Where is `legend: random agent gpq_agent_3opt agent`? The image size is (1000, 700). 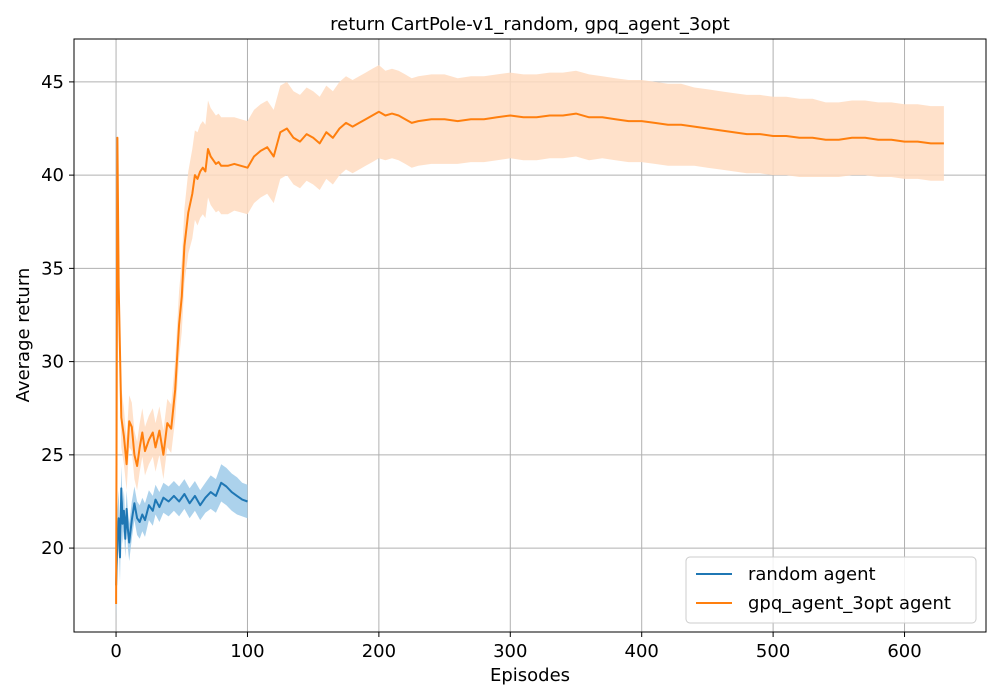
legend: random agent gpq_agent_3opt agent is located at coordinates (831, 590).